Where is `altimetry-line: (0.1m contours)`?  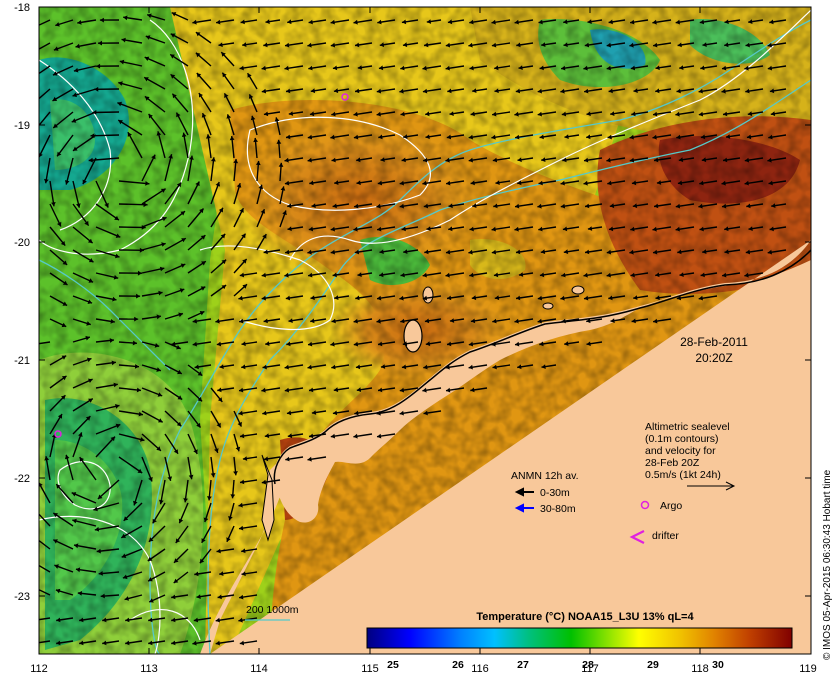
altimetry-line: (0.1m contours) is located at coordinates (682, 439).